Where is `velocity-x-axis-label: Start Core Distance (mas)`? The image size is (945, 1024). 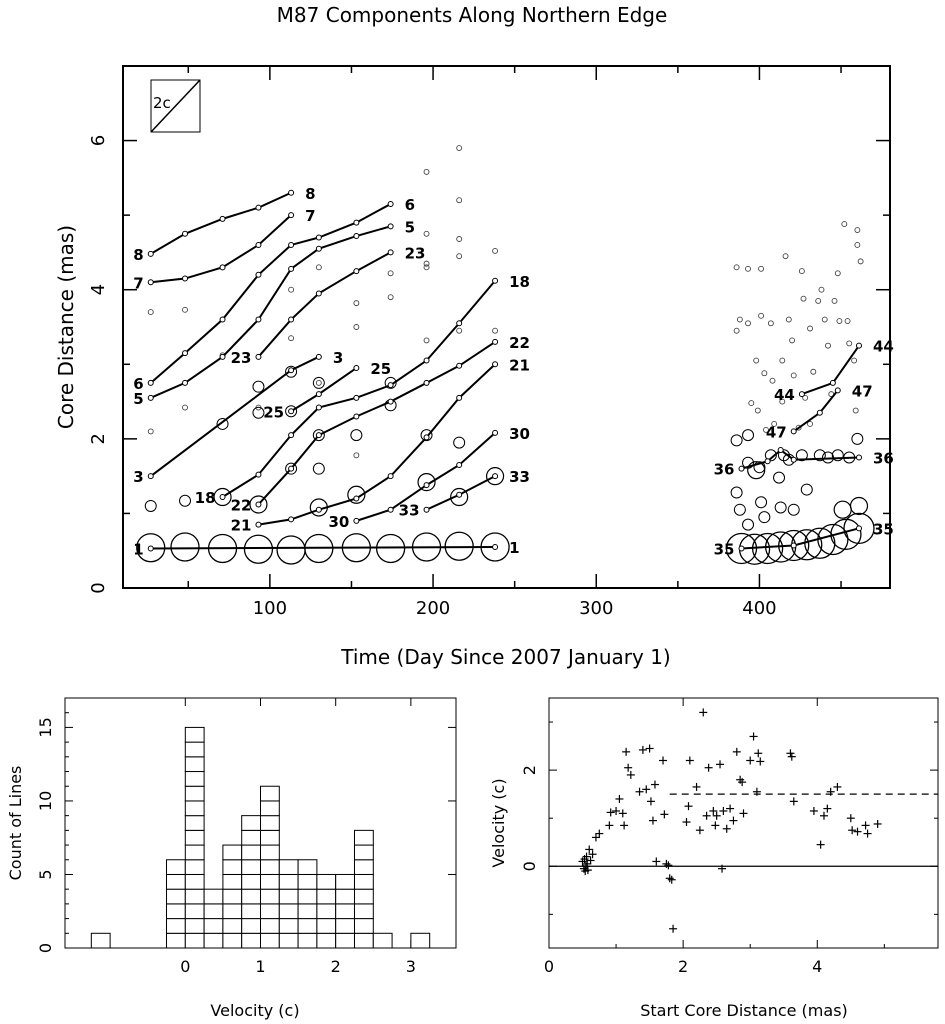 velocity-x-axis-label: Start Core Distance (mas) is located at coordinates (744, 1010).